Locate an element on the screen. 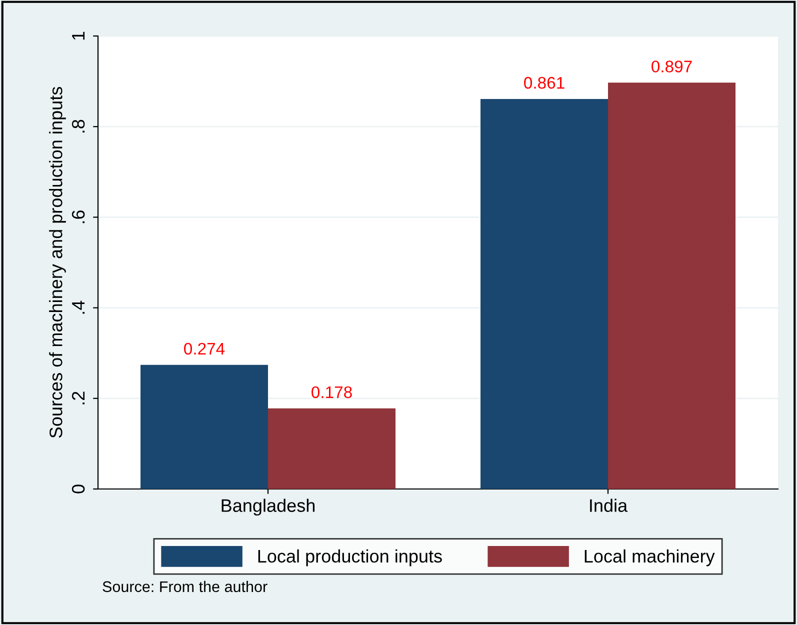 The image size is (797, 625). y-tick-label: 1 is located at coordinates (78, 36).